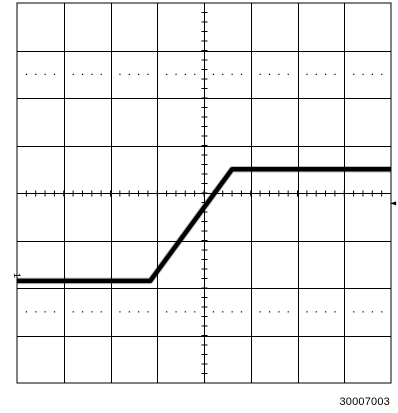 This screenshot has height=413, width=398. I want to click on channel-marker: 1, so click(17, 275).